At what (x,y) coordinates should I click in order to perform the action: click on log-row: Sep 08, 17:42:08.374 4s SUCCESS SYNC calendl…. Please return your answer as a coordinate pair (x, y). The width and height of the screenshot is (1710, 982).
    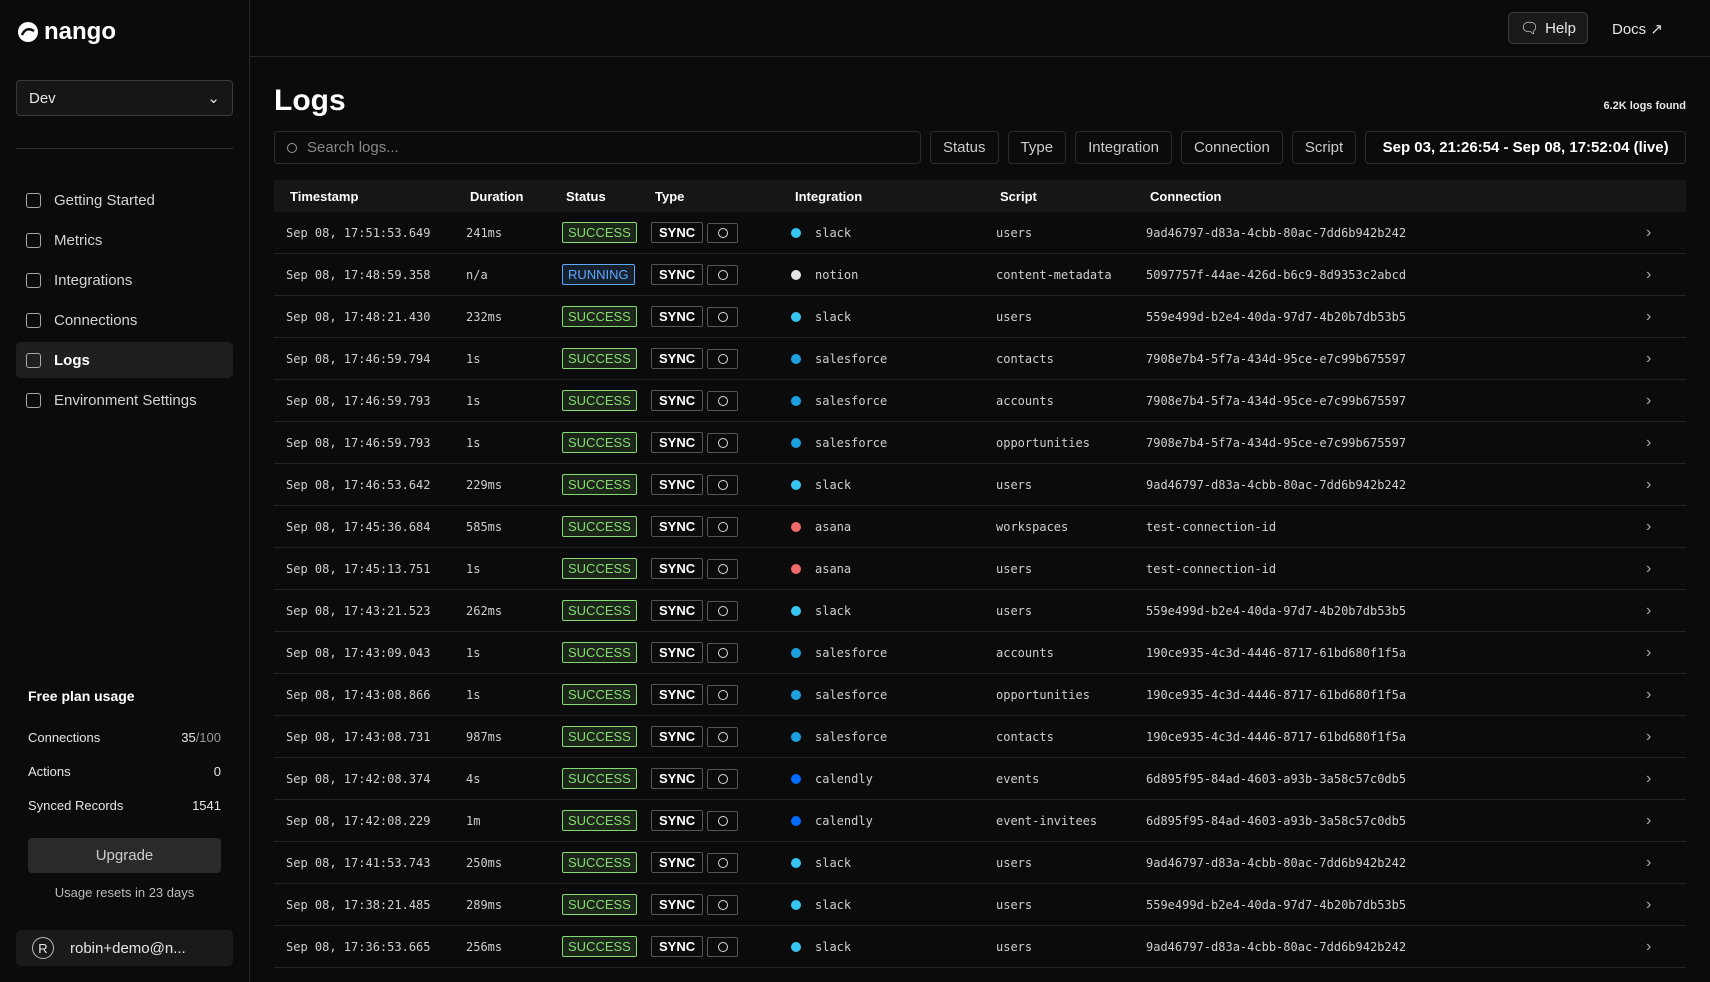
    Looking at the image, I should click on (980, 779).